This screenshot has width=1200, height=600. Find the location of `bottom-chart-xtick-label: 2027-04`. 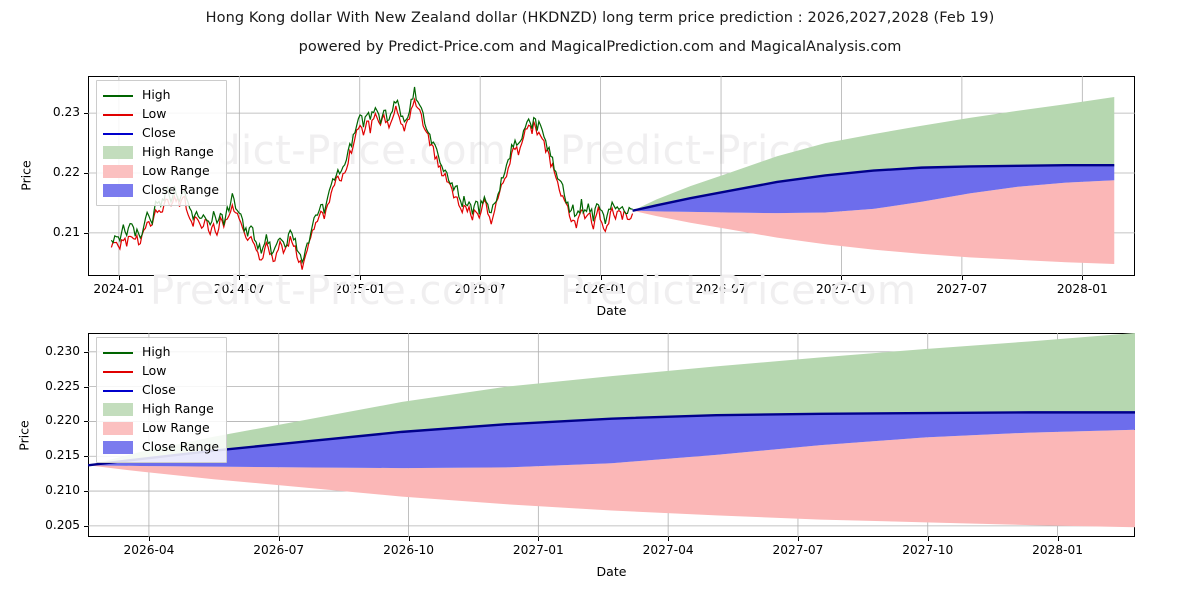

bottom-chart-xtick-label: 2027-04 is located at coordinates (668, 550).